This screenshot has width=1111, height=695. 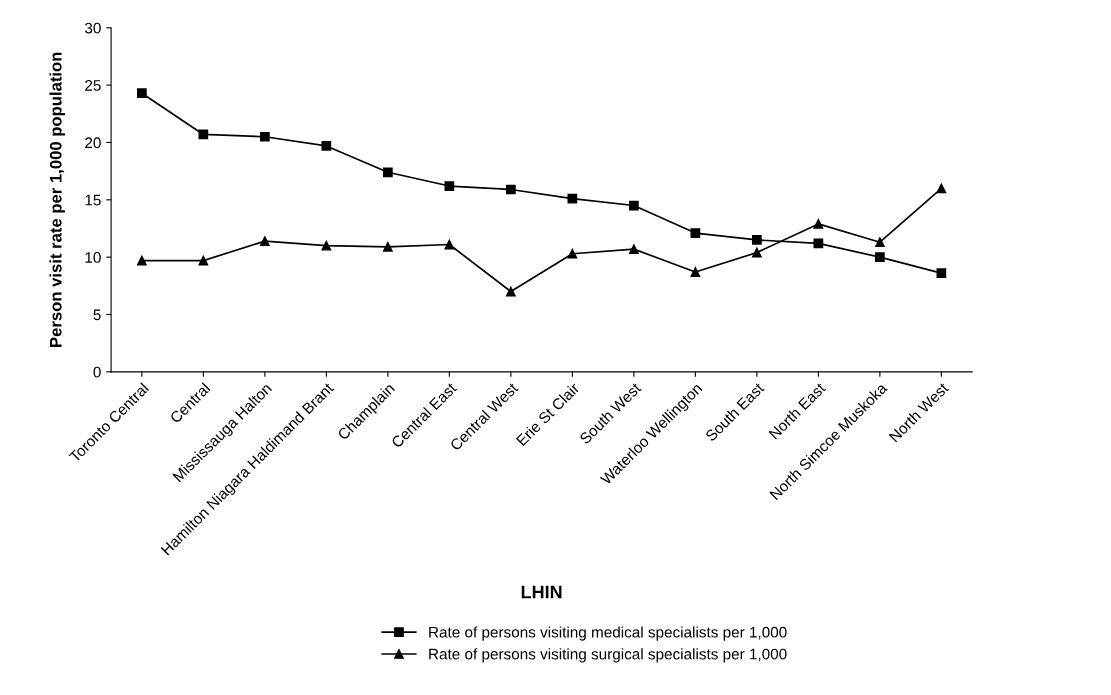 What do you see at coordinates (57, 199) in the screenshot?
I see `y-axis-title: Person visit rate per 1,000 population` at bounding box center [57, 199].